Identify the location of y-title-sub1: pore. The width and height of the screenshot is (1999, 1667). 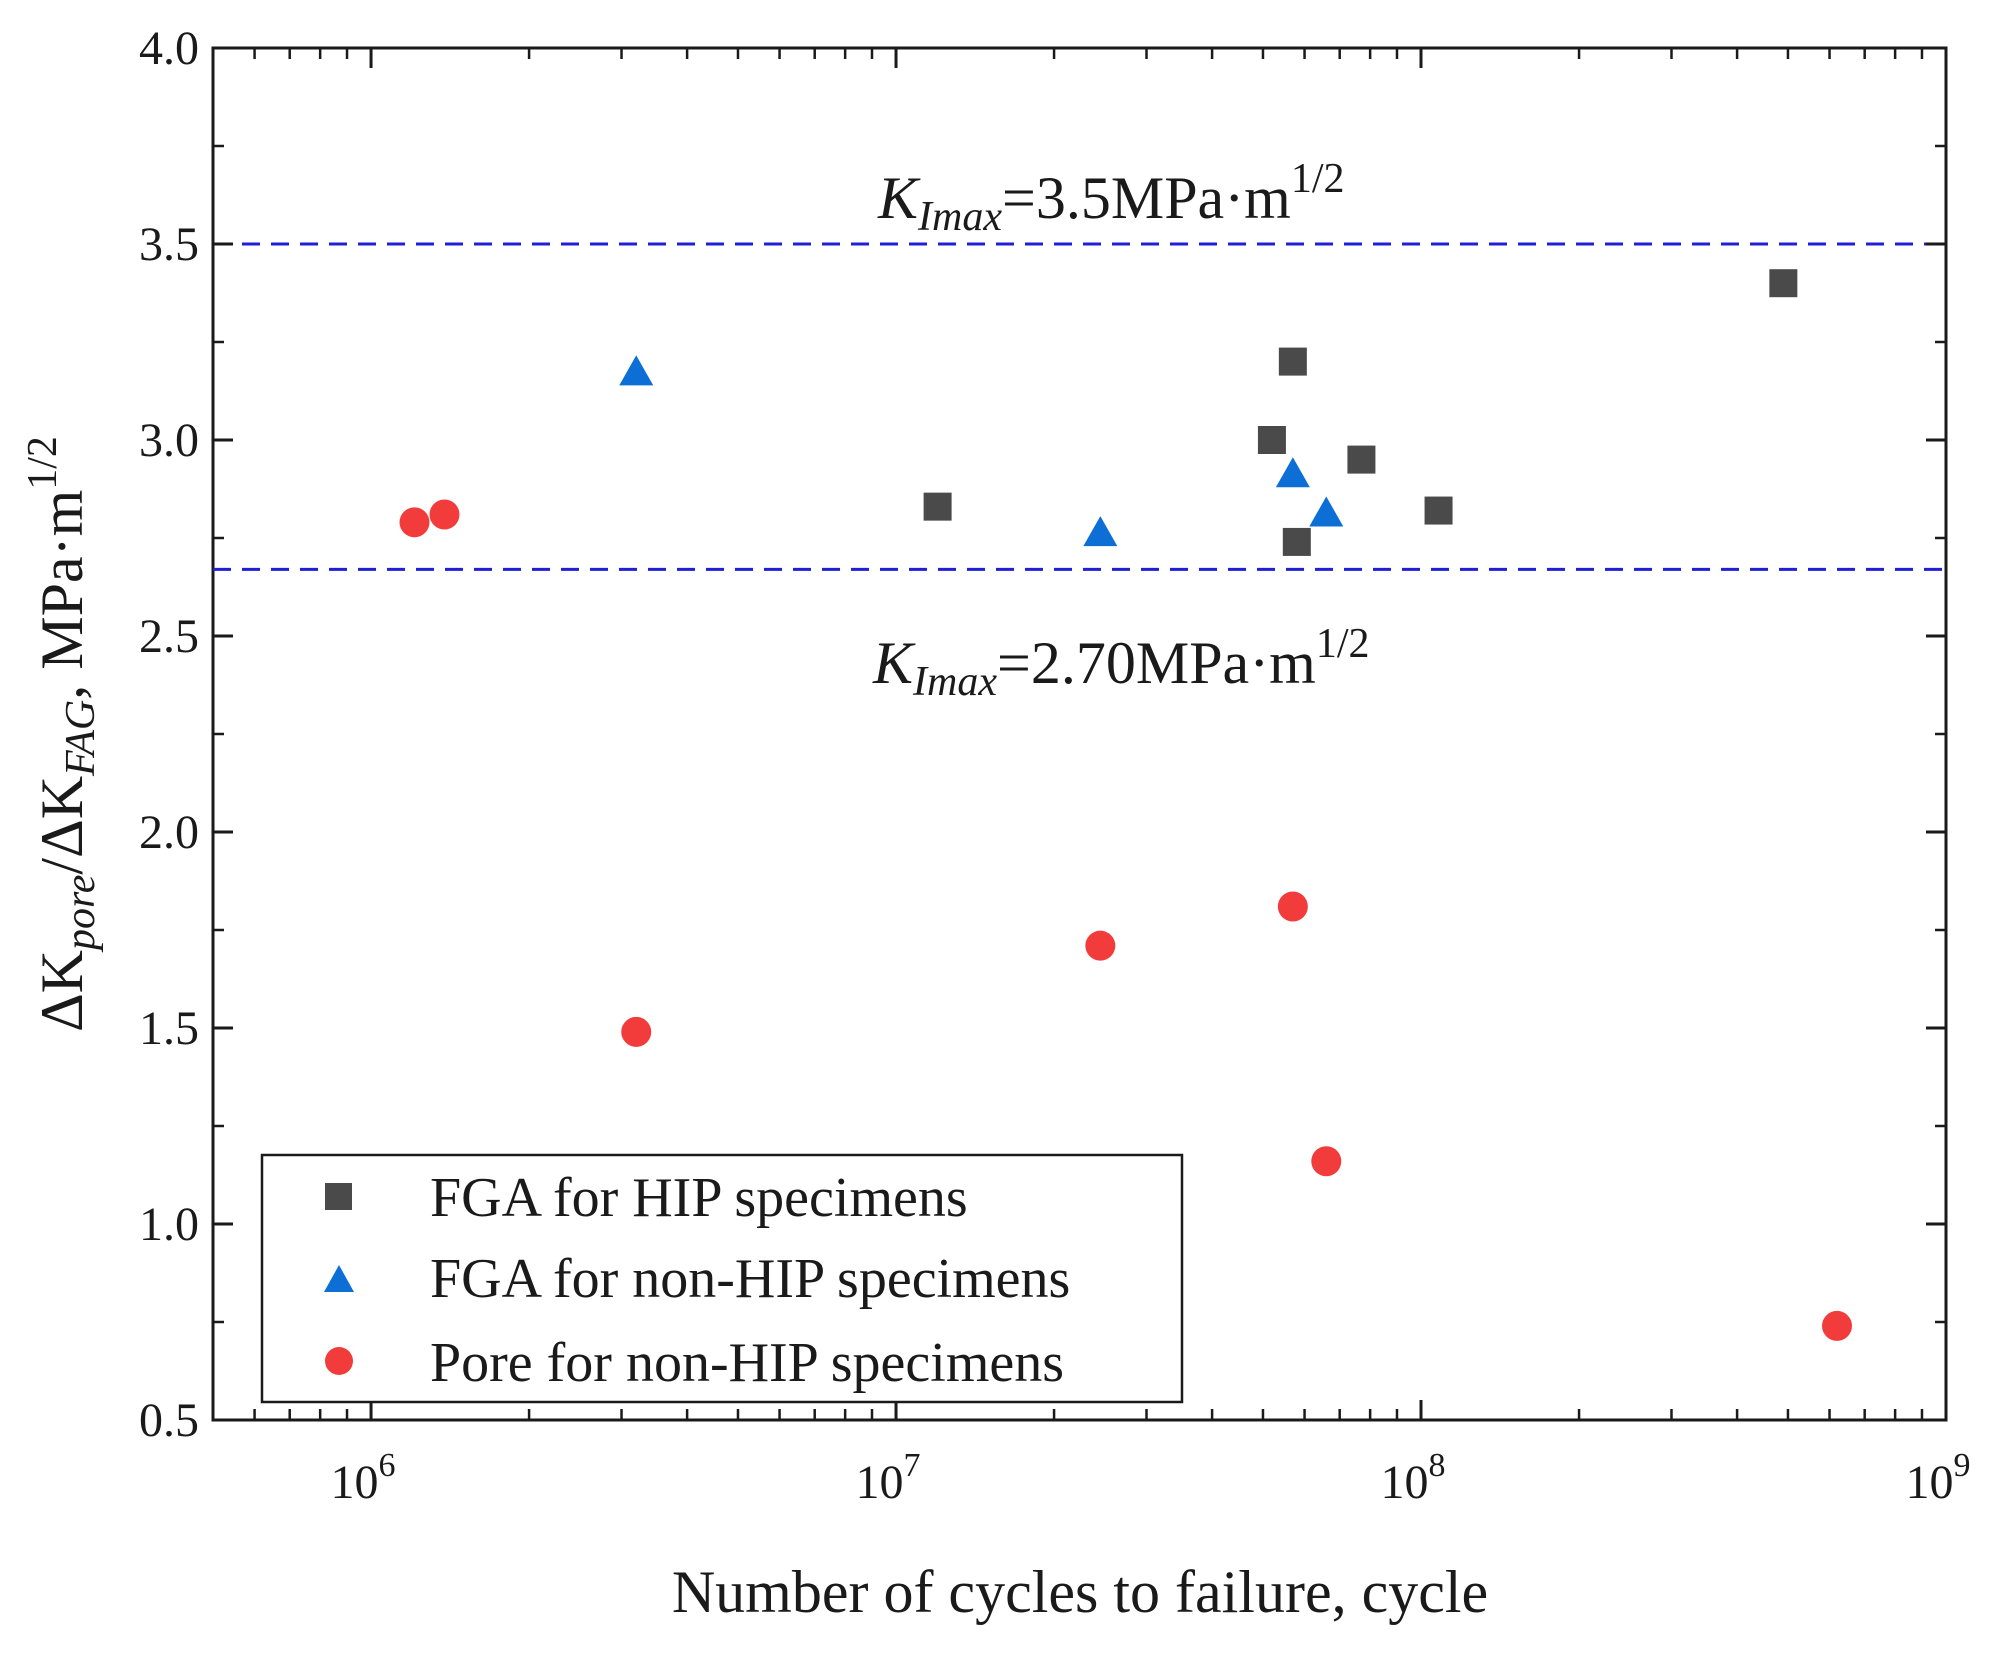
(81, 914).